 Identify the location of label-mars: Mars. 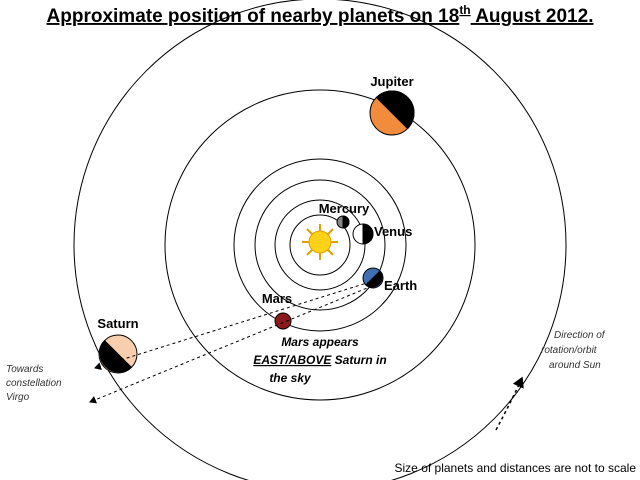
(277, 298).